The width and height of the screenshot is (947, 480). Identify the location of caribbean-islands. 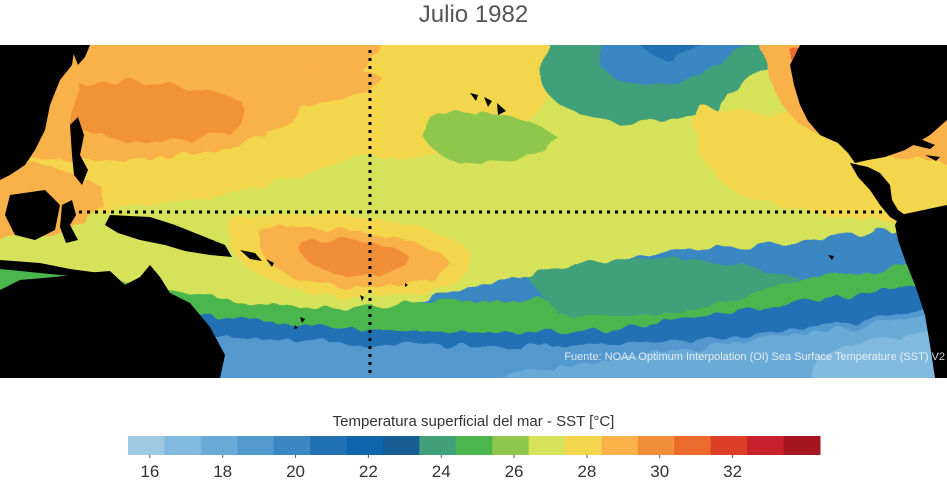
(910, 145).